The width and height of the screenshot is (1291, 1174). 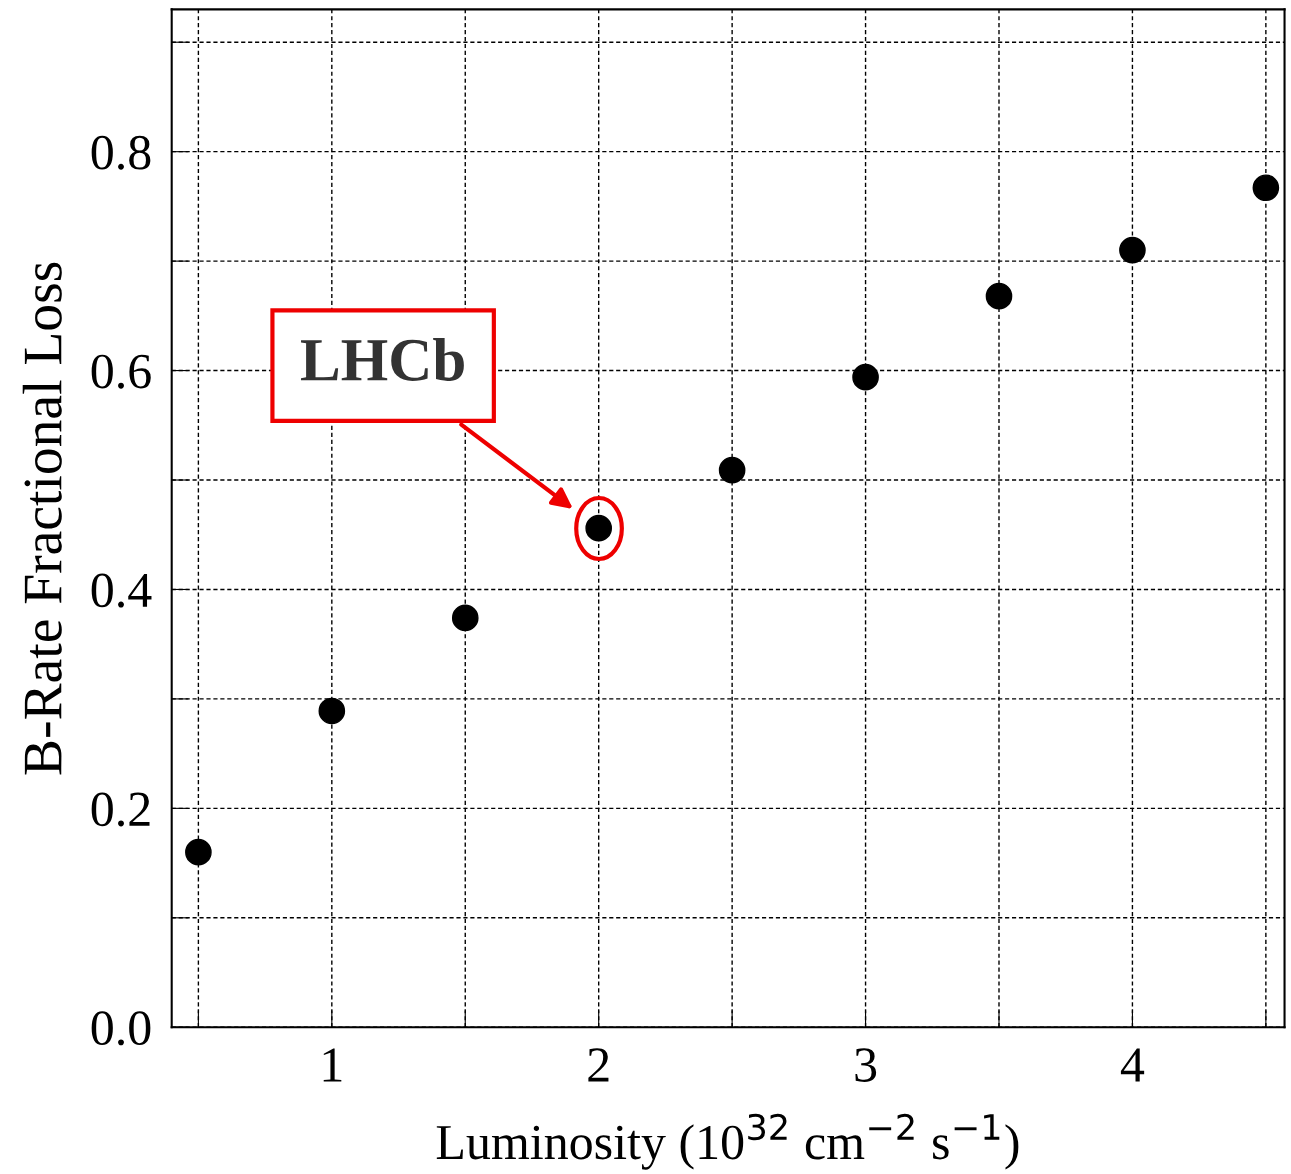 What do you see at coordinates (121, 590) in the screenshot?
I see `y-tick-label: 0.4` at bounding box center [121, 590].